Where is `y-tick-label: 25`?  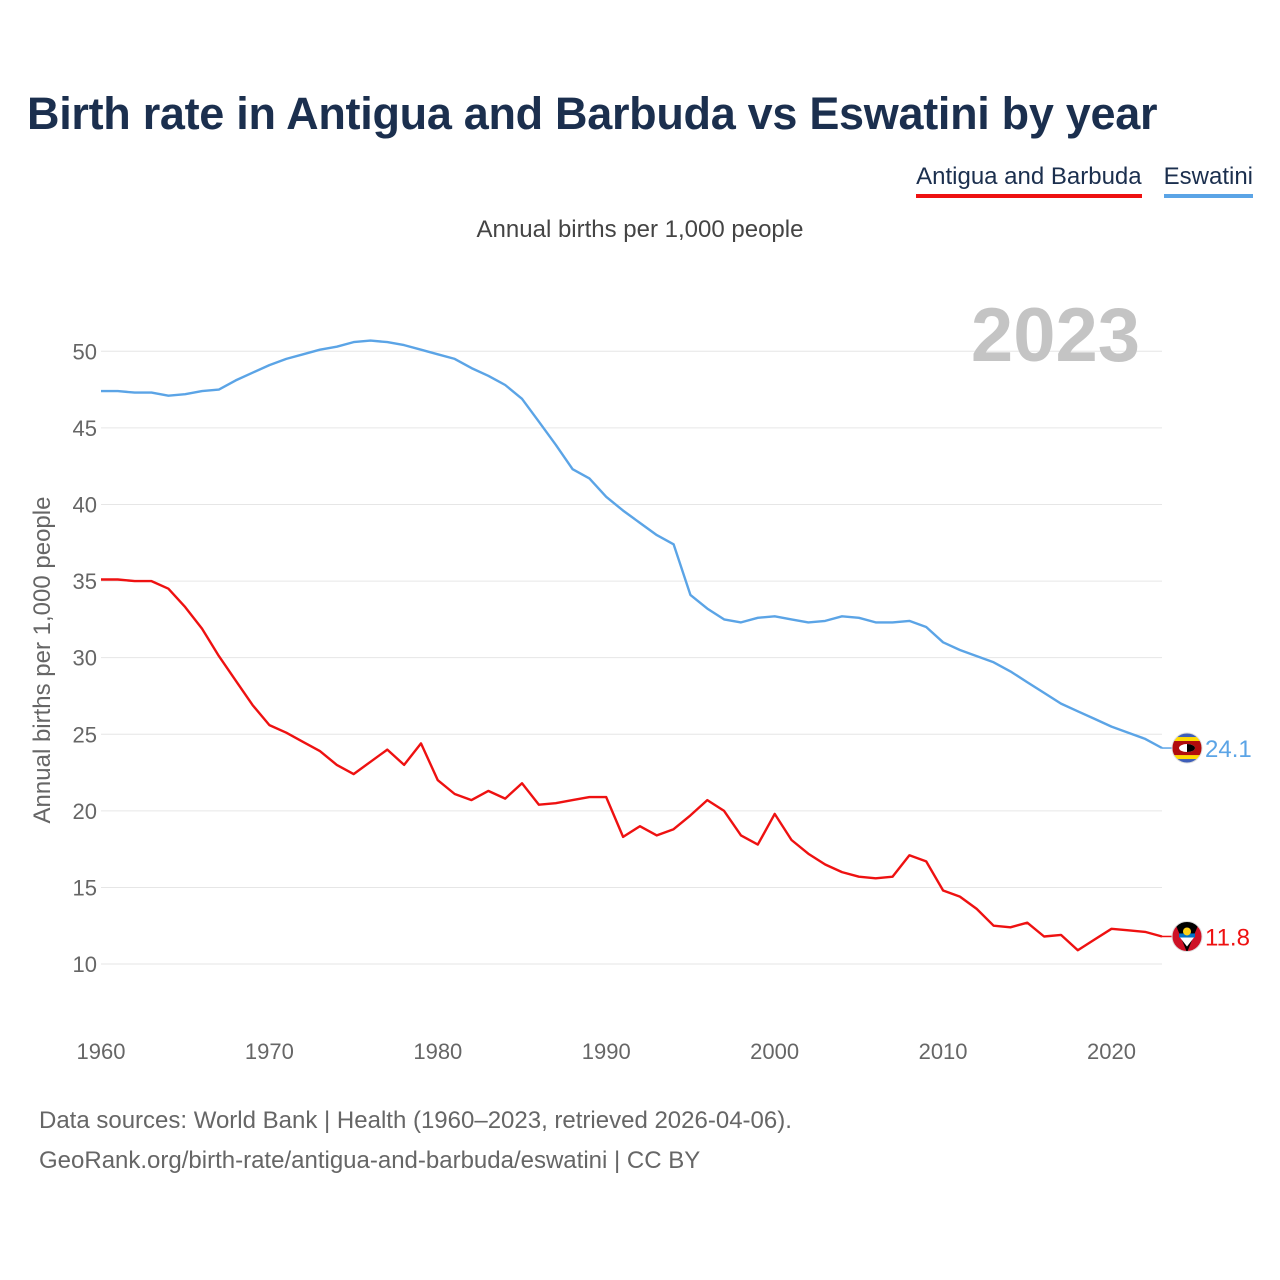
y-tick-label: 25 is located at coordinates (85, 734).